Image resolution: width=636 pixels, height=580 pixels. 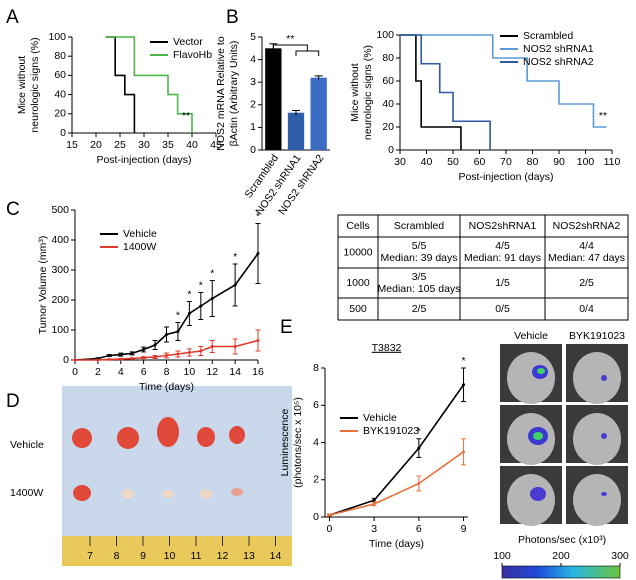 What do you see at coordinates (505, 177) in the screenshot?
I see `x-axis-label: Post-injection (days)` at bounding box center [505, 177].